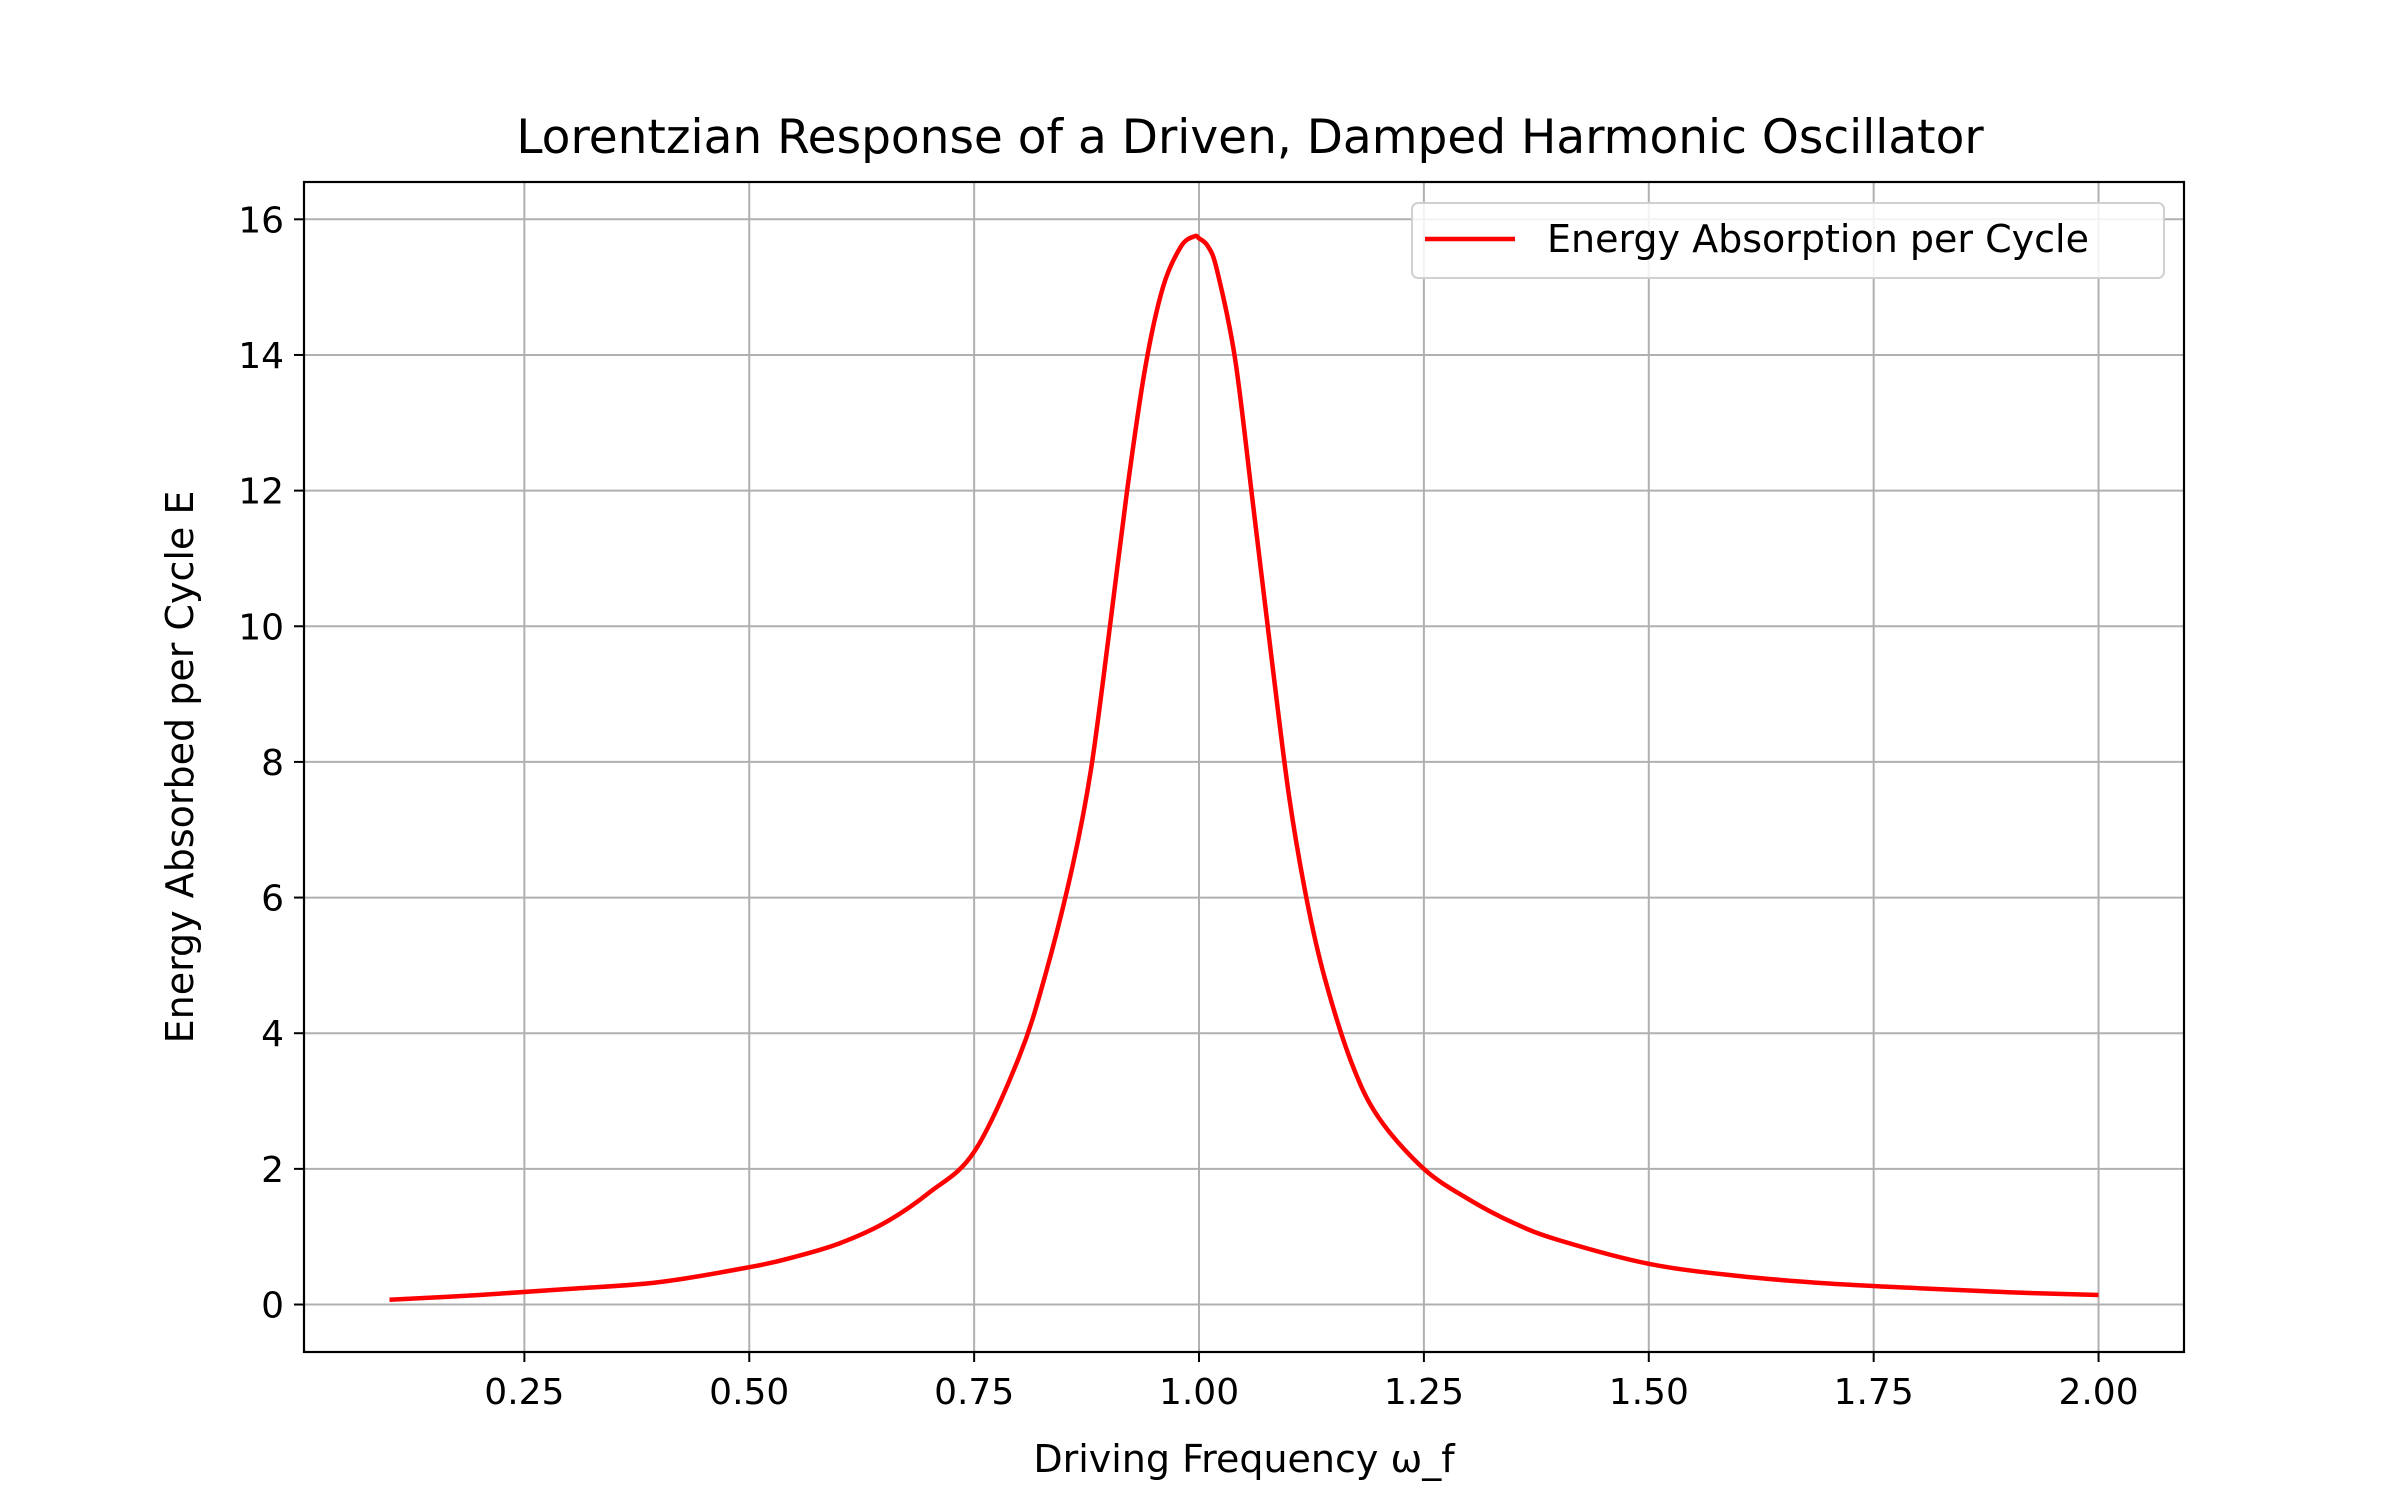 This screenshot has height=1500, width=2400. I want to click on y-axis-label: Energy Absorbed per Cycle E, so click(180, 767).